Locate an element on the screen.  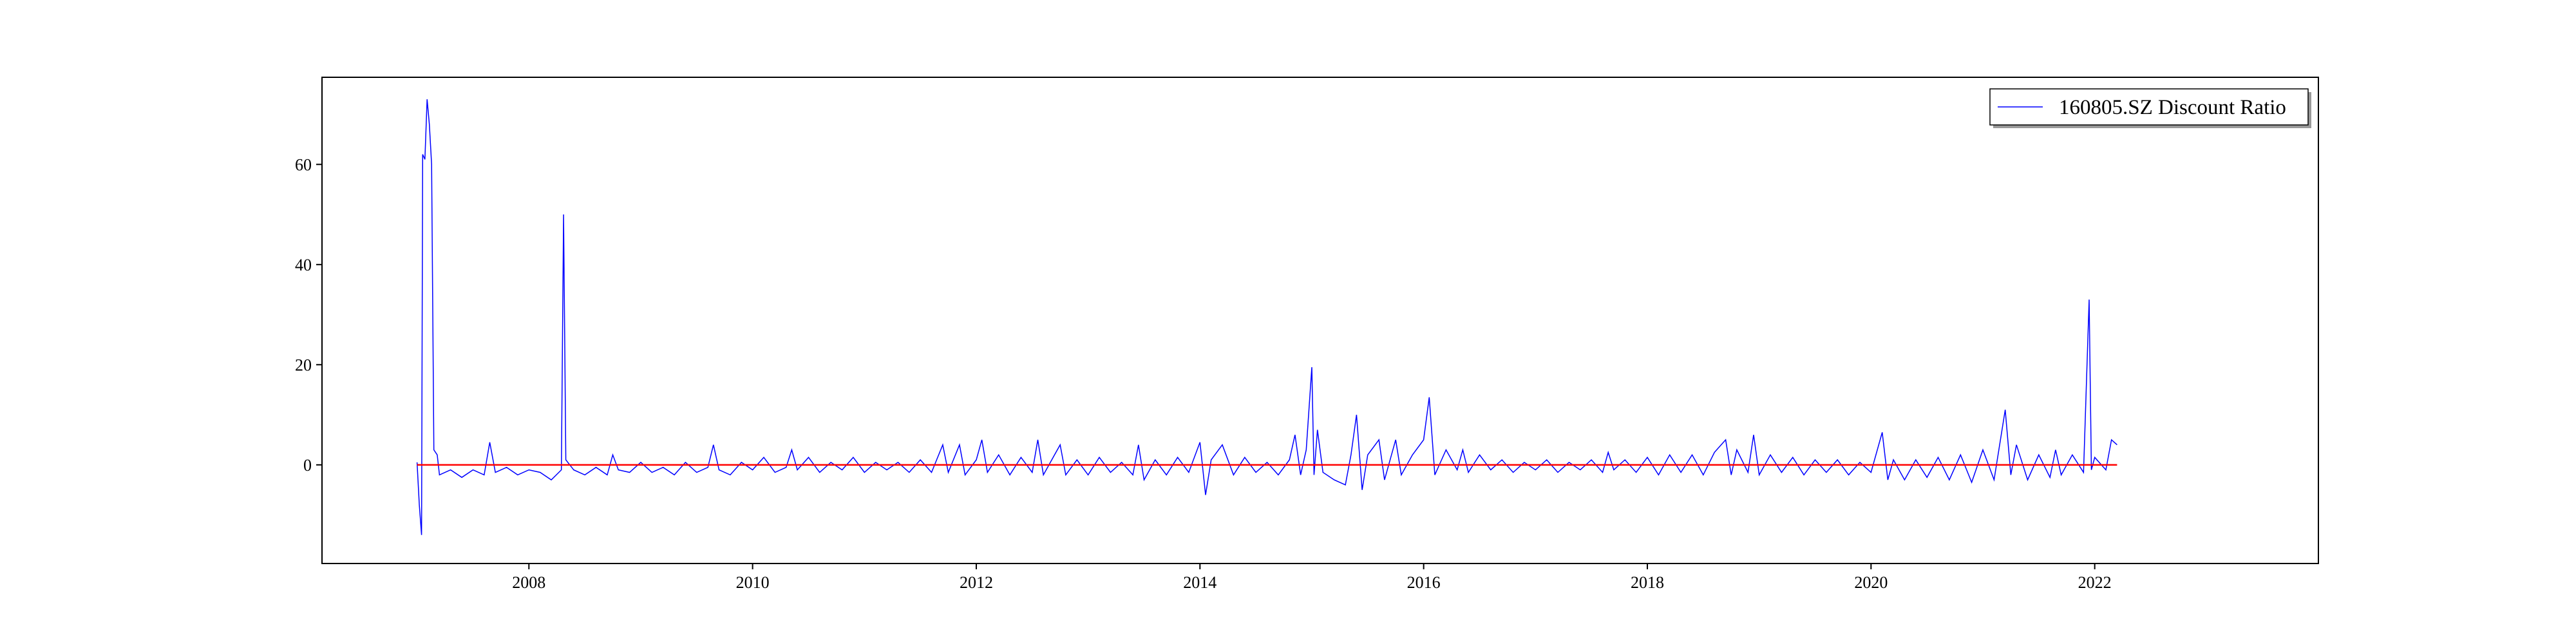
x-tick-label: 2022 is located at coordinates (2095, 582).